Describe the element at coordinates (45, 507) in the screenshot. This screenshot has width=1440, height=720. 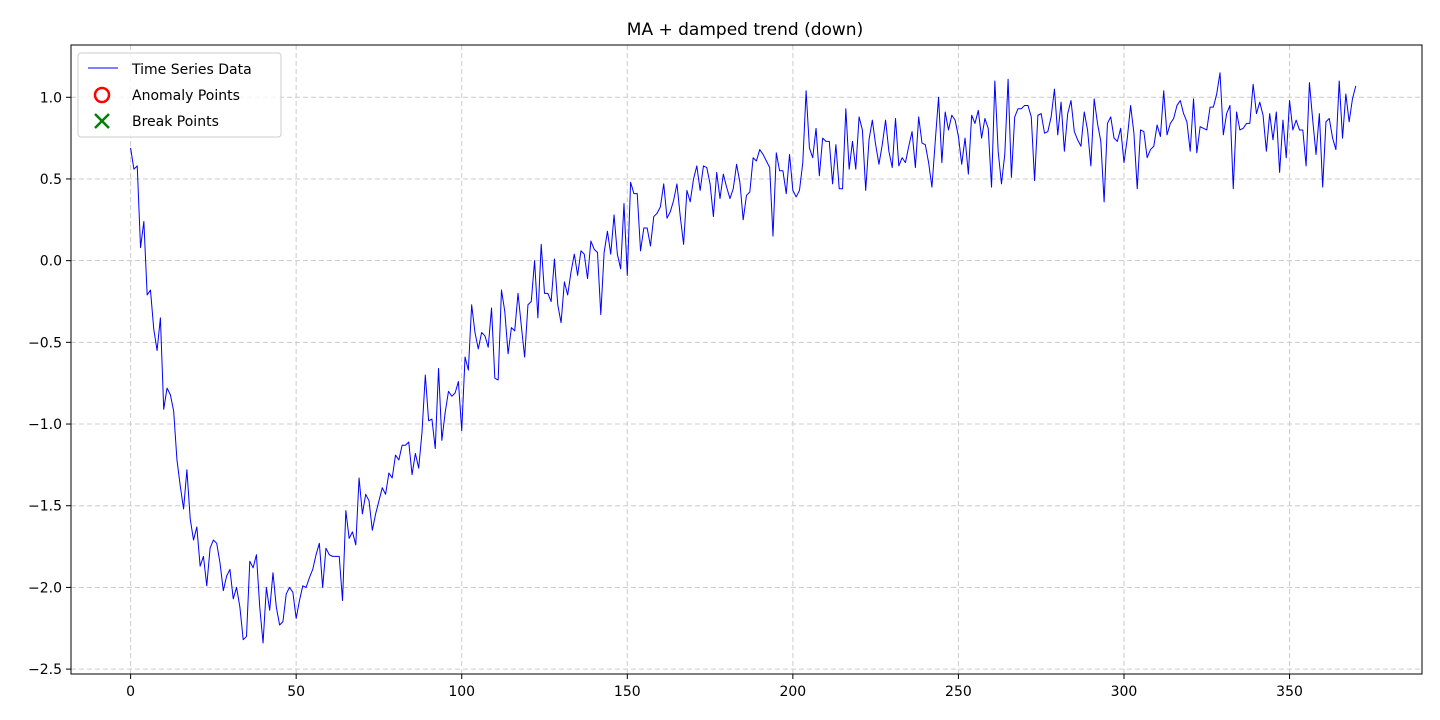
I see `y-tick-label: −1.5` at that location.